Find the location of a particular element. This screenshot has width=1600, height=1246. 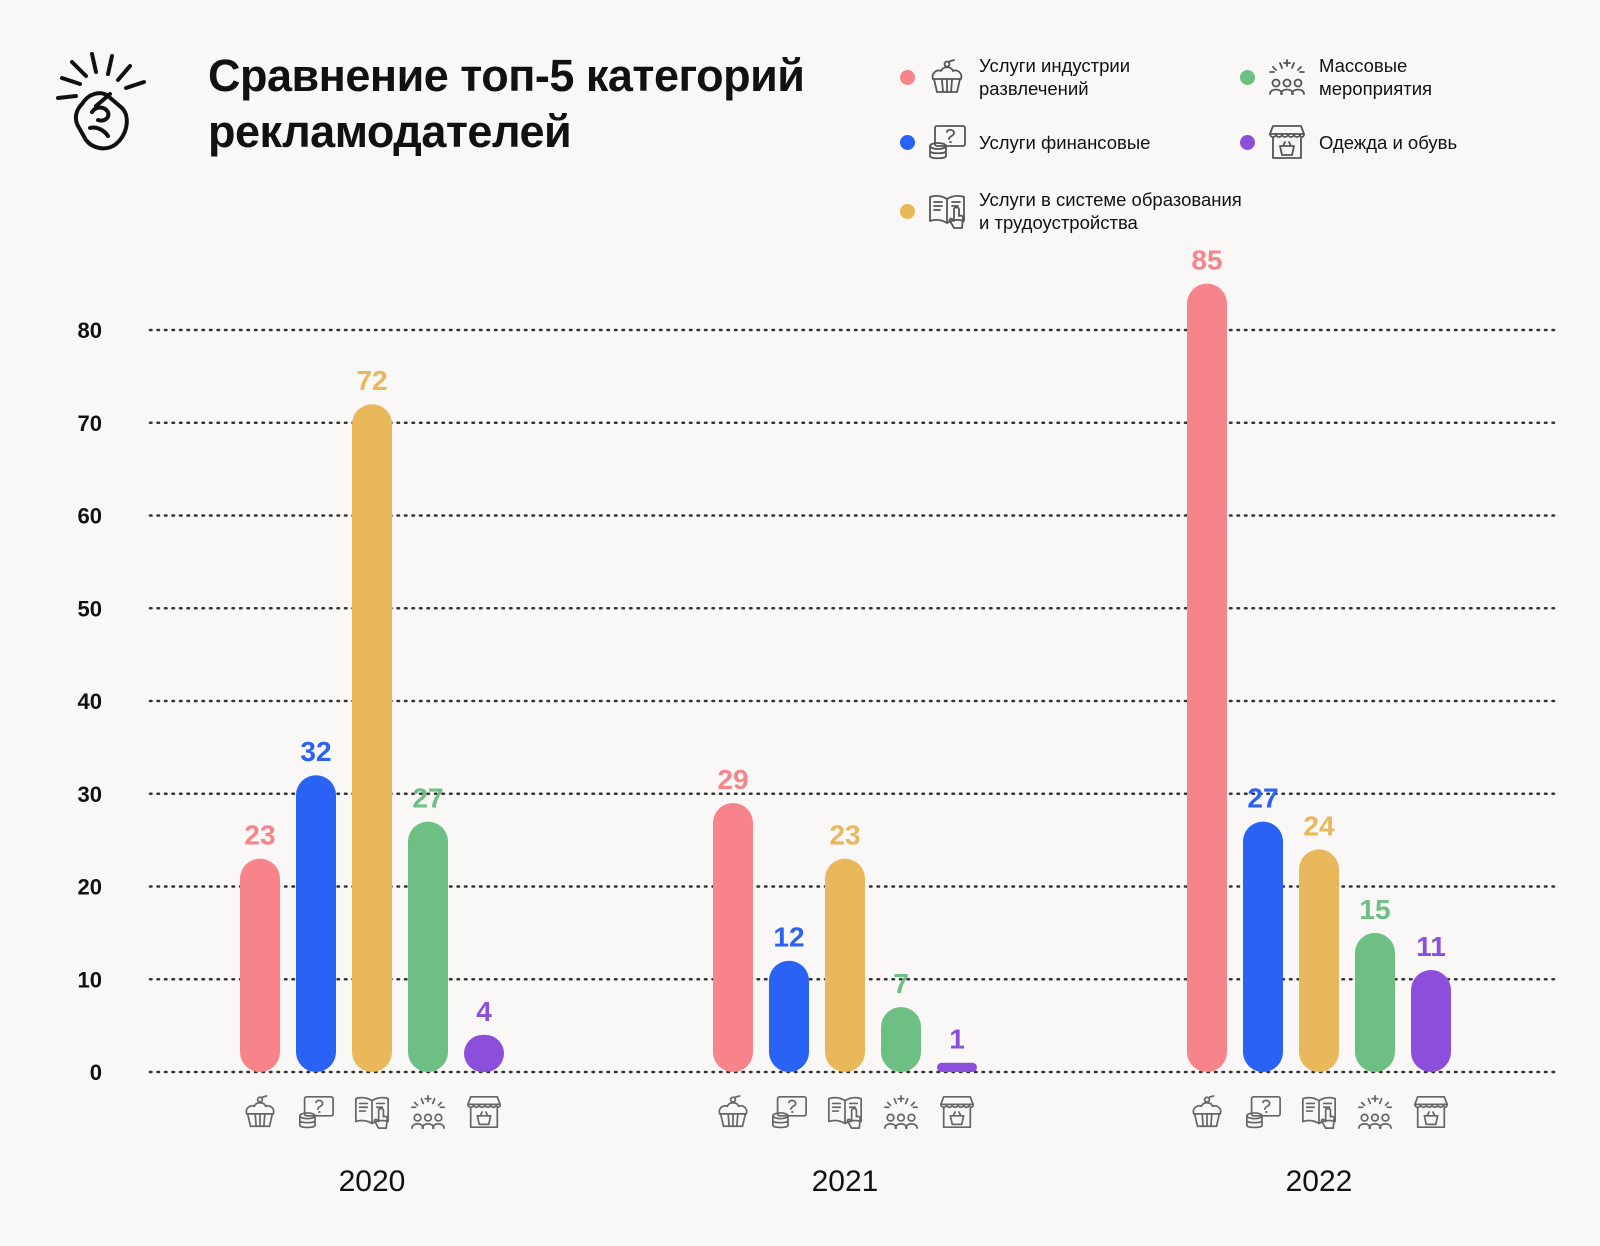

x-category-label: 2020 is located at coordinates (372, 1181).